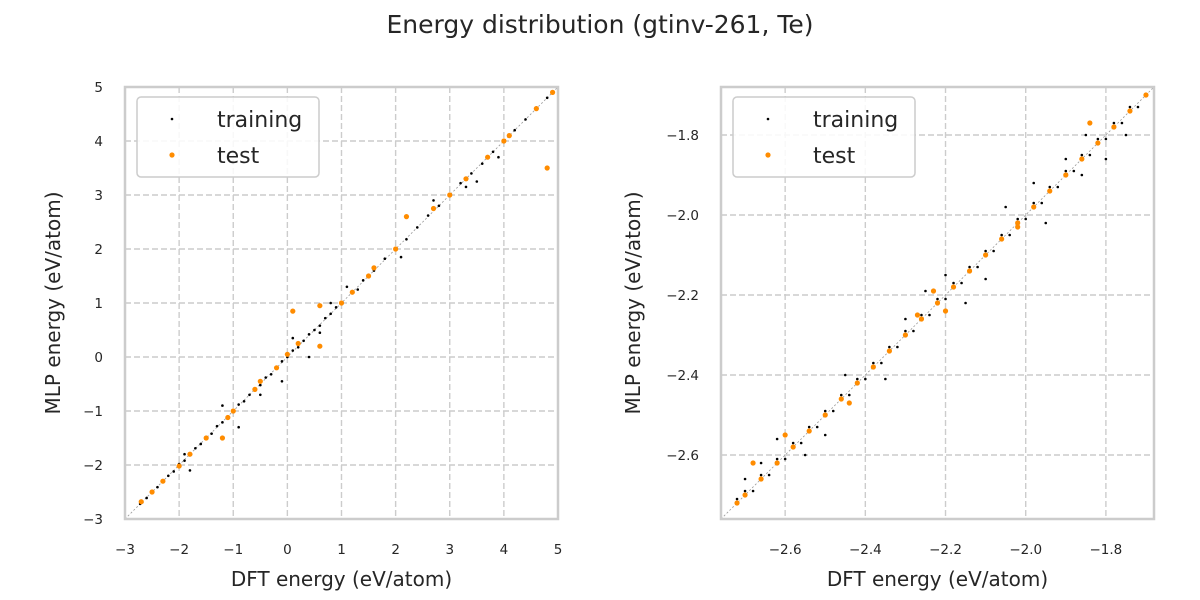  What do you see at coordinates (98, 88) in the screenshot?
I see `y-tick-label: 5` at bounding box center [98, 88].